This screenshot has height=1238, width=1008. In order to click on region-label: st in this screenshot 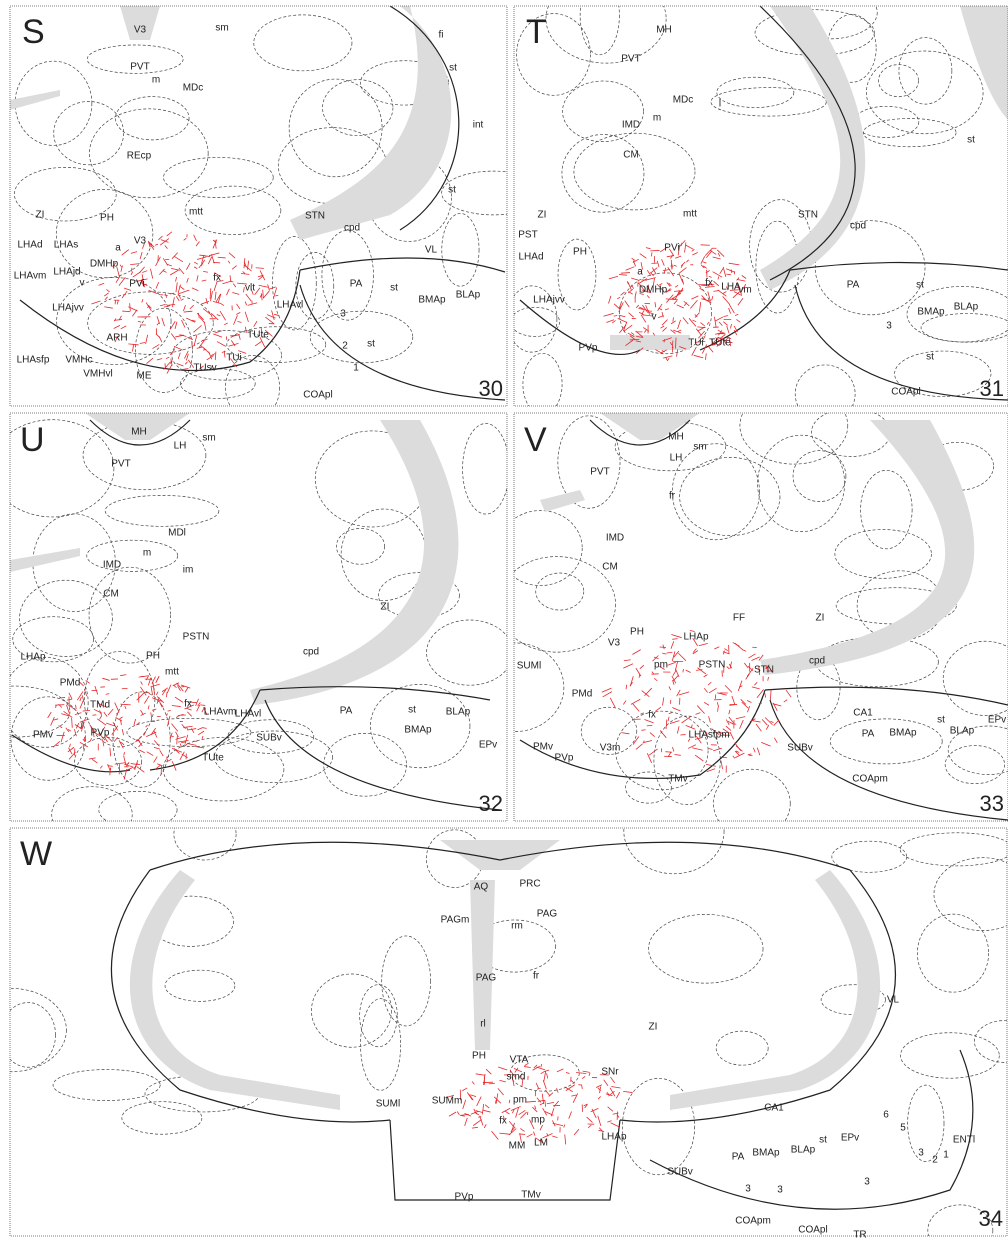, I will do `click(412, 710)`.